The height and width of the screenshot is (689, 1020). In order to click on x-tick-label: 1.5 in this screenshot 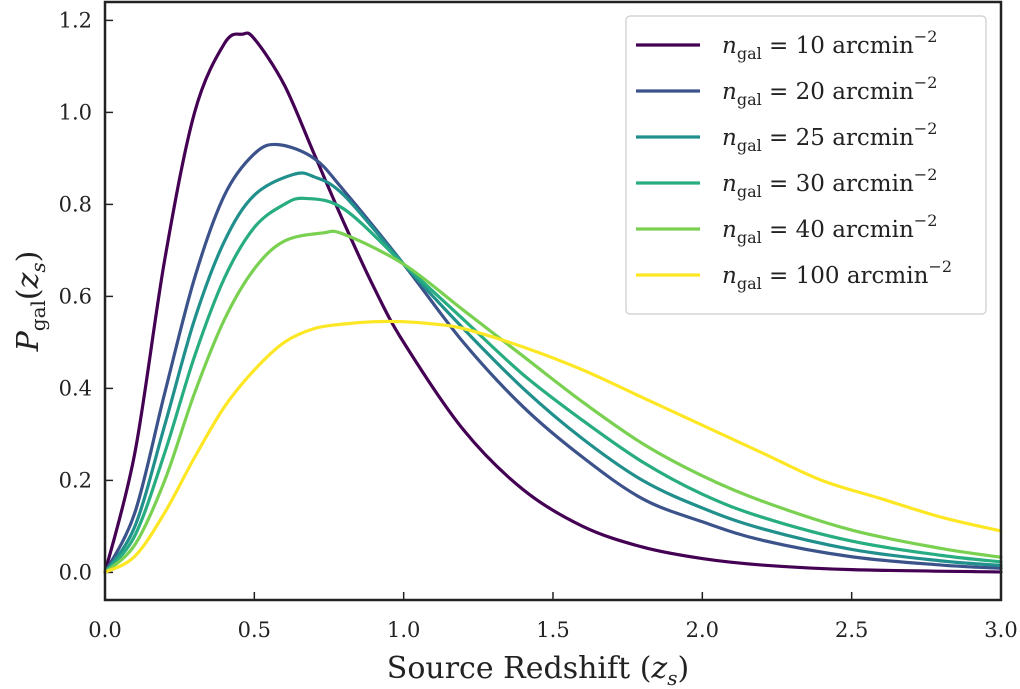, I will do `click(552, 630)`.